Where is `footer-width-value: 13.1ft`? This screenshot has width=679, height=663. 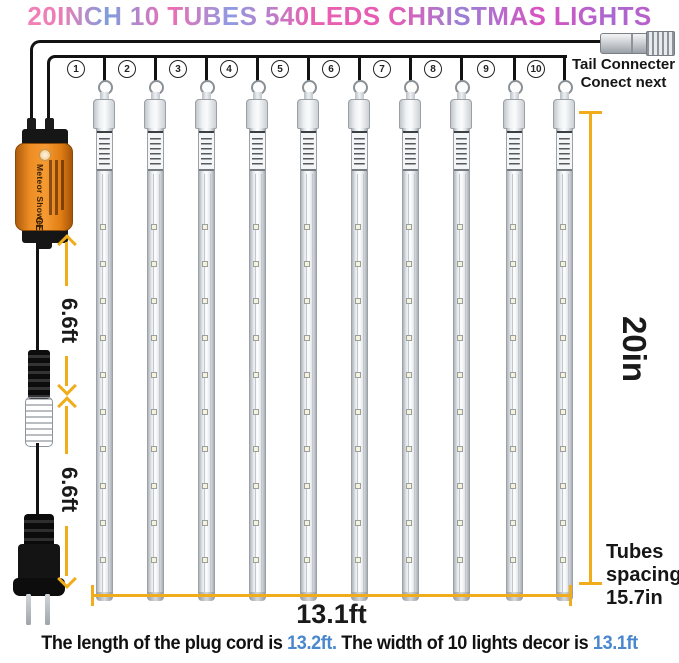
footer-width-value: 13.1ft is located at coordinates (615, 643).